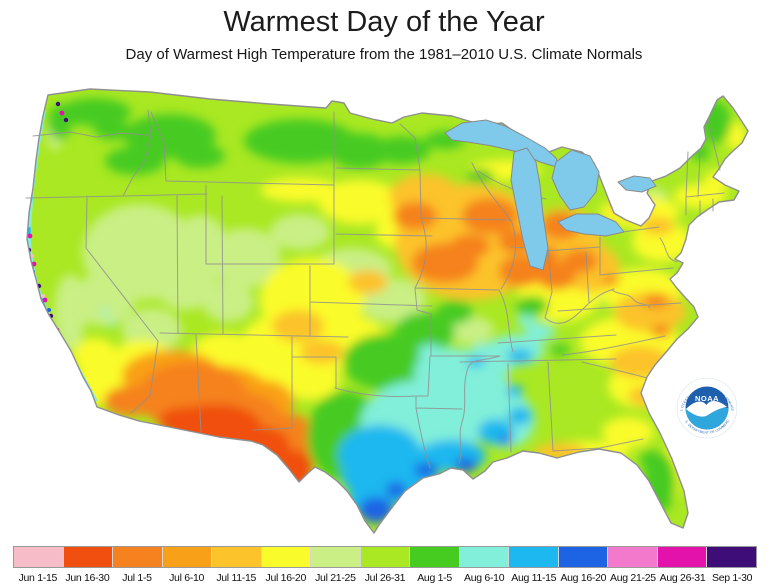  I want to click on legend-label: Jun 16-30, so click(87, 578).